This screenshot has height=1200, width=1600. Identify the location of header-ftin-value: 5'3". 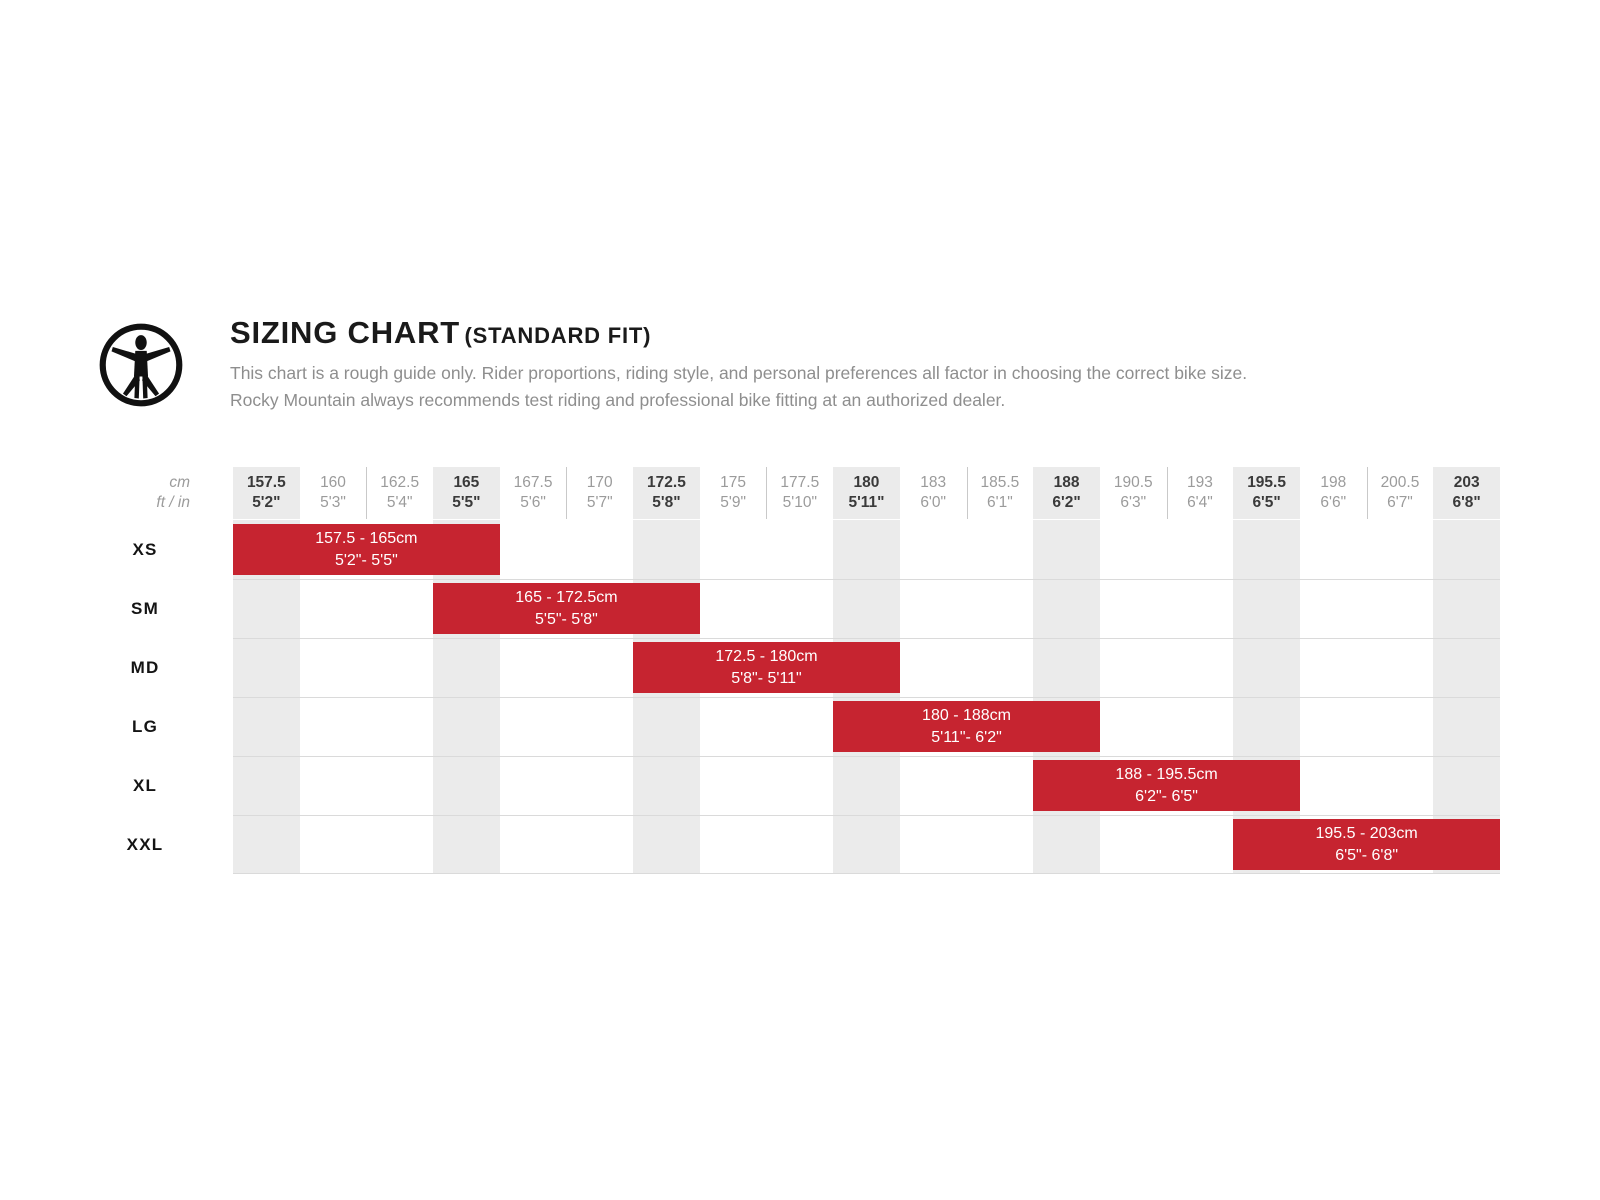
(333, 502).